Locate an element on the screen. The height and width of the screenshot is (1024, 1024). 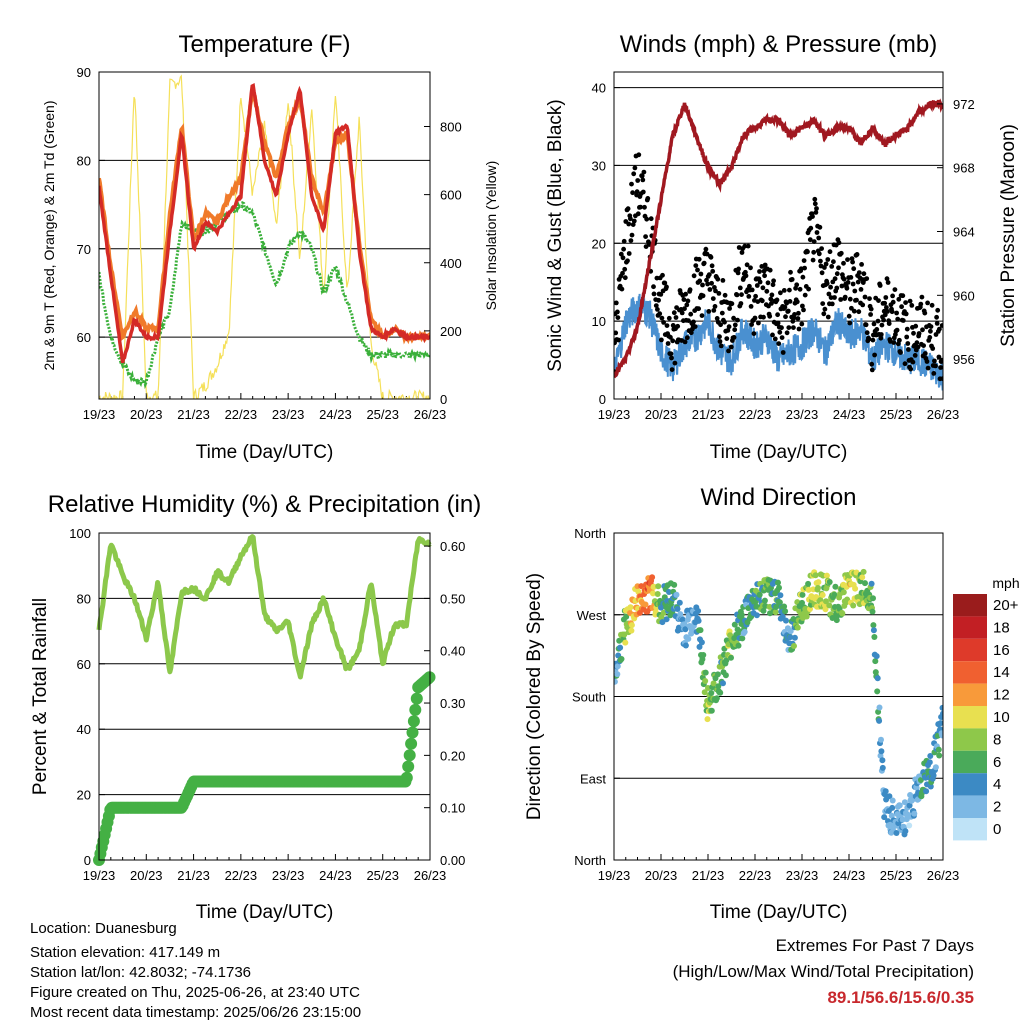
x-tick-label: 26/23 is located at coordinates (430, 875).